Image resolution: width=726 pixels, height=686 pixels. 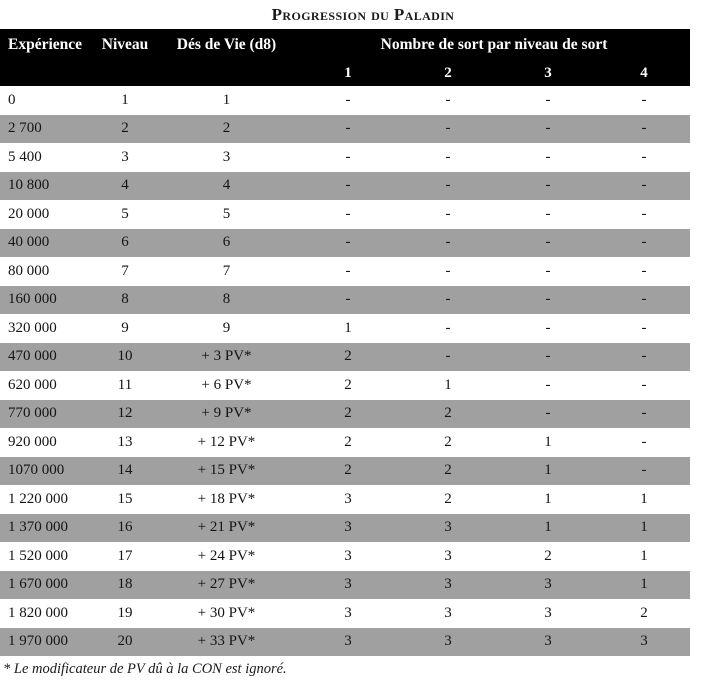 I want to click on cell-experience: 2 700, so click(x=25, y=128).